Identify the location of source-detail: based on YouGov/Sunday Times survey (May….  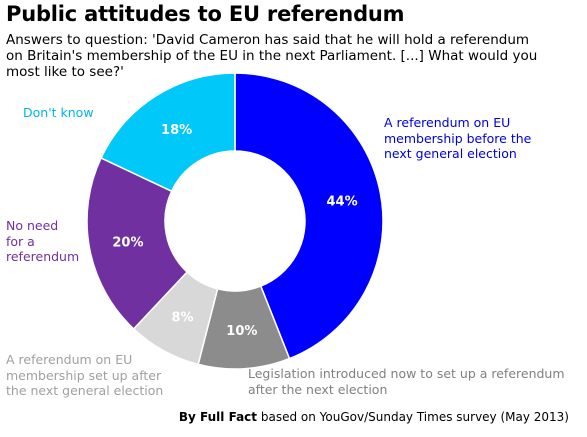
(414, 417).